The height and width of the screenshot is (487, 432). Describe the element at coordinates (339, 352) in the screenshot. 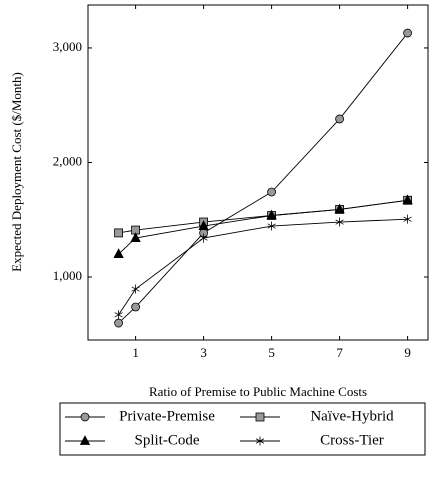

I see `x-tick-label: 7` at that location.